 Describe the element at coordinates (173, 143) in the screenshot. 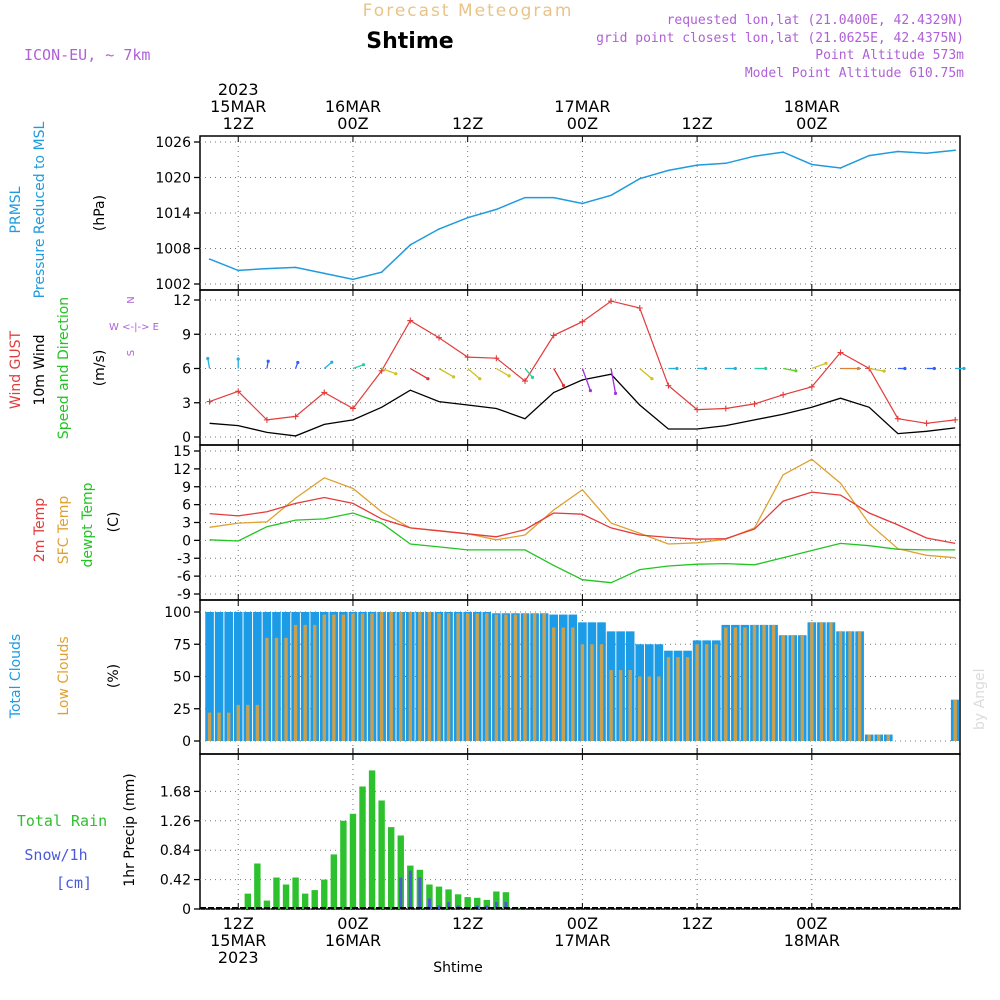

I see `y-tick-label: 1026` at that location.